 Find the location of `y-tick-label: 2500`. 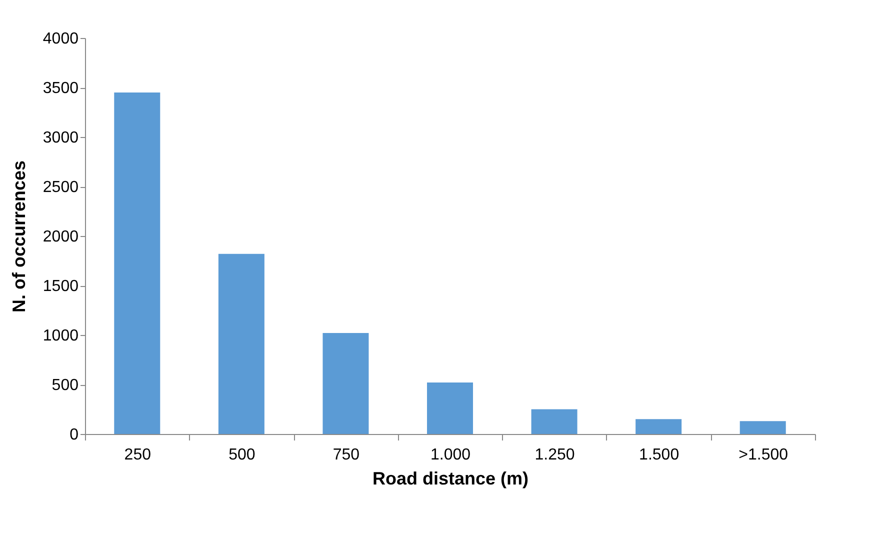

y-tick-label: 2500 is located at coordinates (60, 187).